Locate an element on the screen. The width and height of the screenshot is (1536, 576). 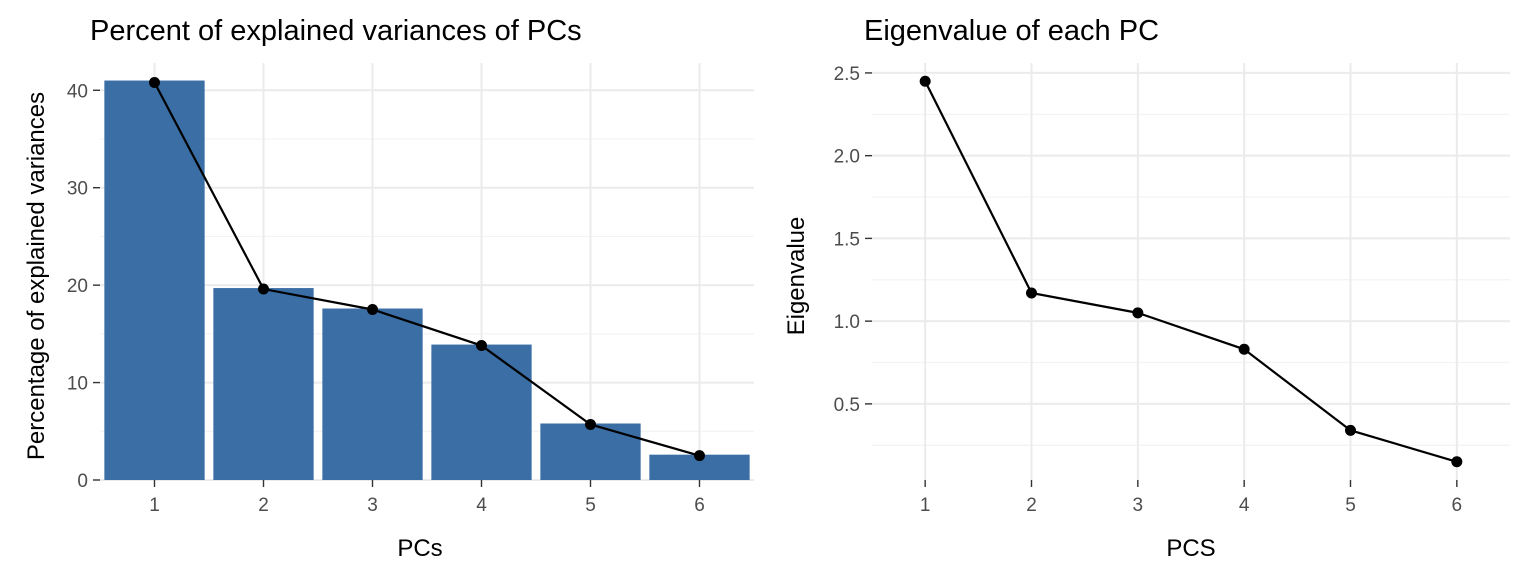
y-axis: 0 10 20 30 40 is located at coordinates (83, 286).